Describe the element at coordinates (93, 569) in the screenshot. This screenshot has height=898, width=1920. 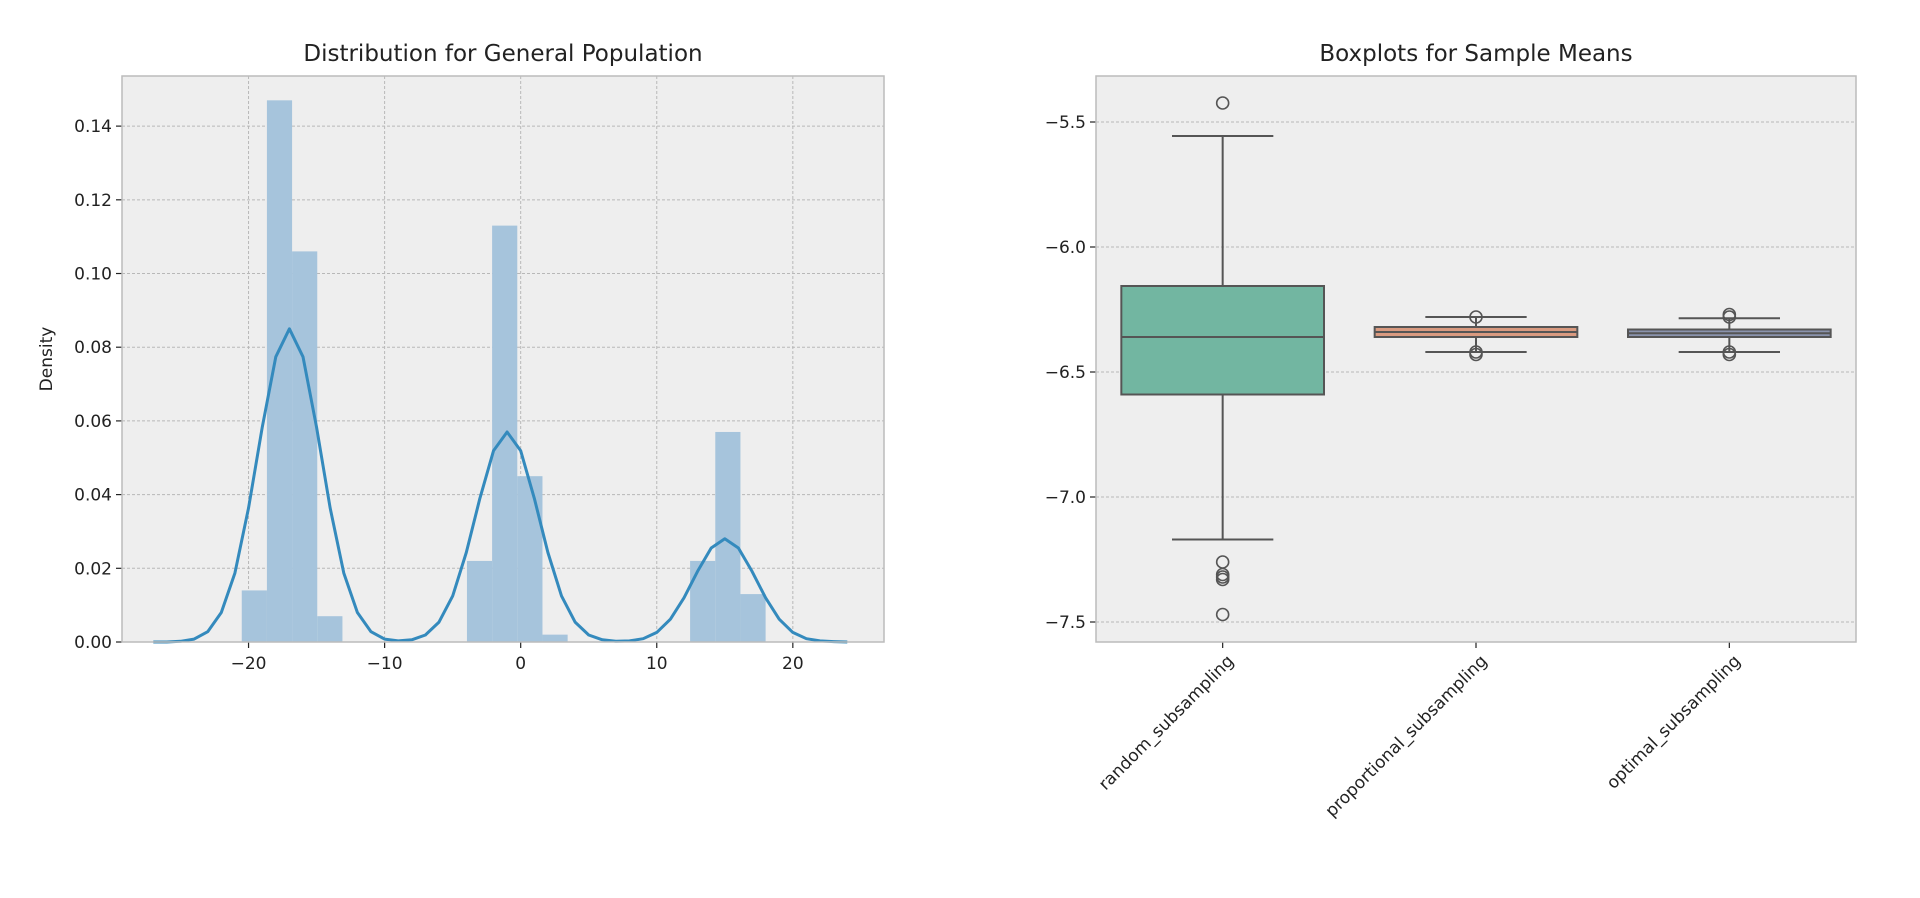
I see `y-tick-label: 0.02` at that location.